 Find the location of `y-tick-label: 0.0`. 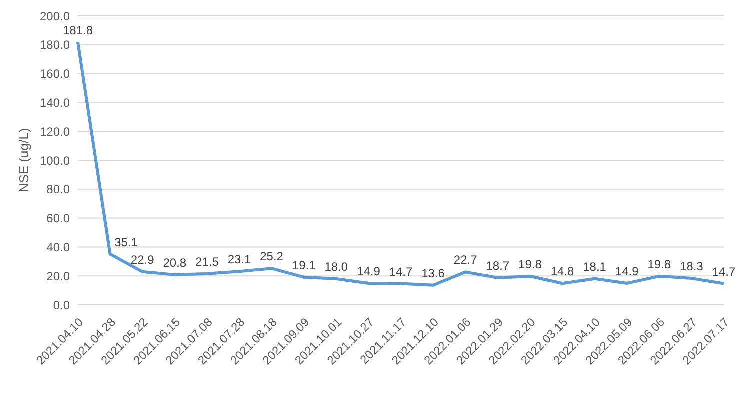

y-tick-label: 0.0 is located at coordinates (61, 305).